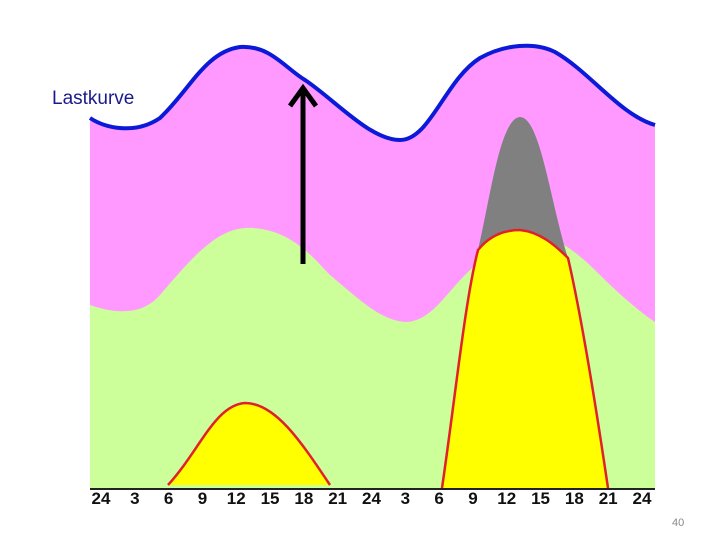  Describe the element at coordinates (93, 99) in the screenshot. I see `load-curve-label: Lastkurve` at that location.